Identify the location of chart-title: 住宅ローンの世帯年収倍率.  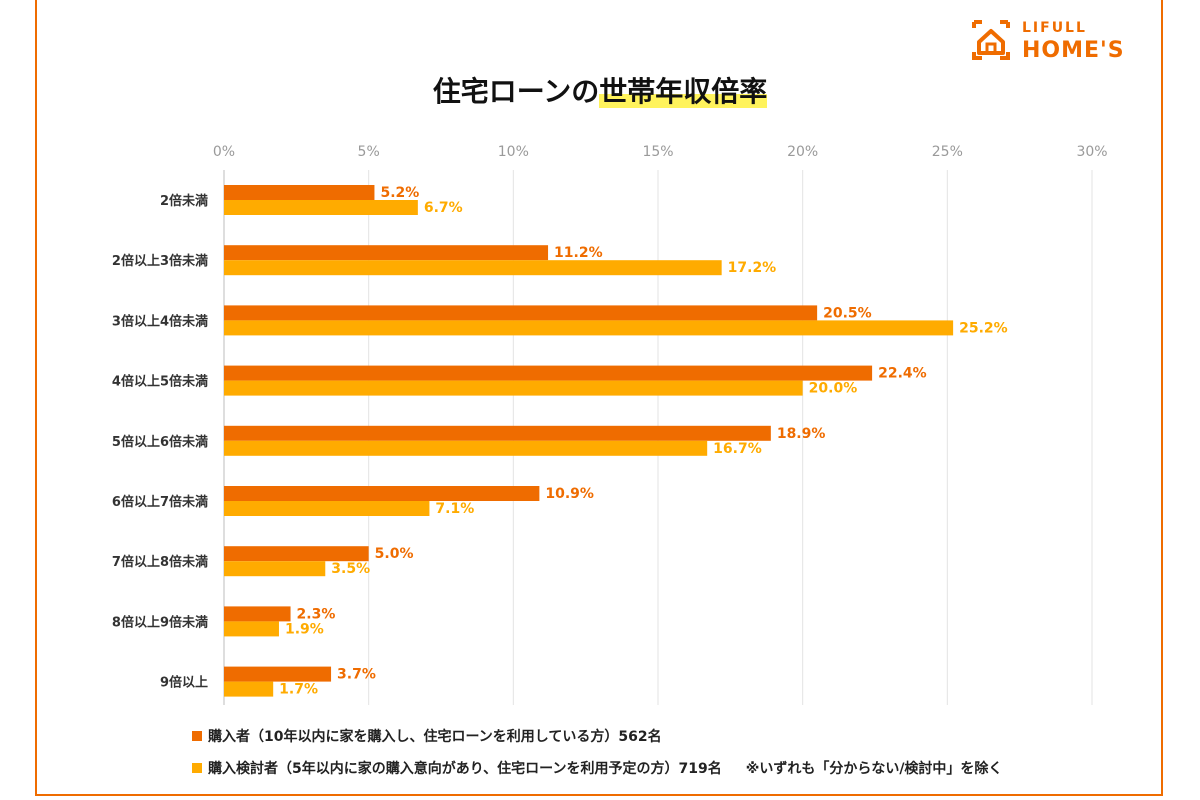
(600, 90).